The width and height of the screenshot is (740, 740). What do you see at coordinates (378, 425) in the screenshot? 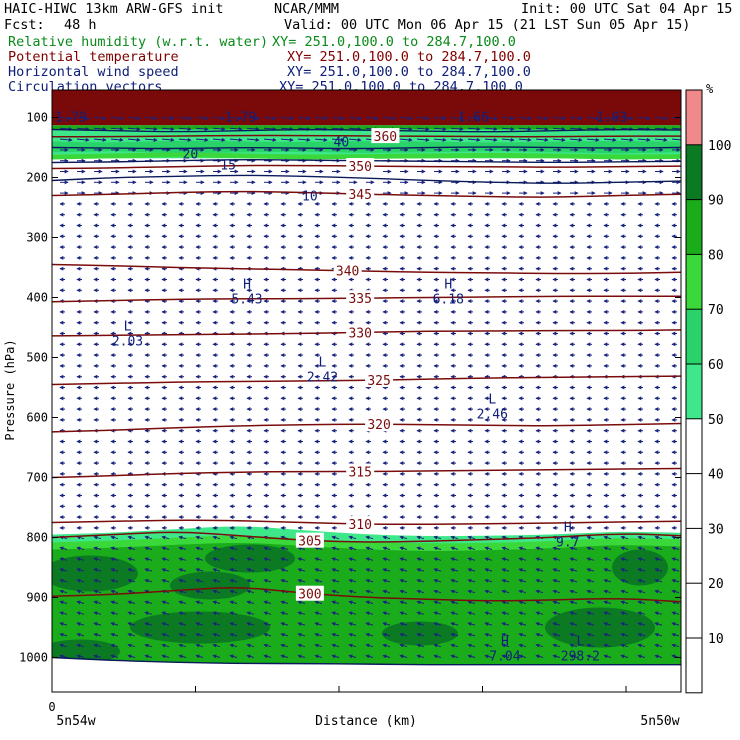
I see `theta-label: 320` at bounding box center [378, 425].